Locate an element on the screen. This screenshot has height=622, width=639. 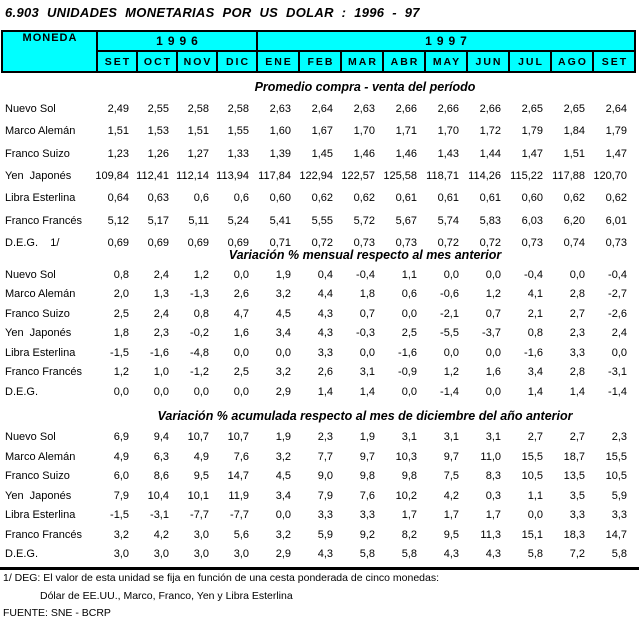
value-cell: 10,2 is located at coordinates (406, 495).